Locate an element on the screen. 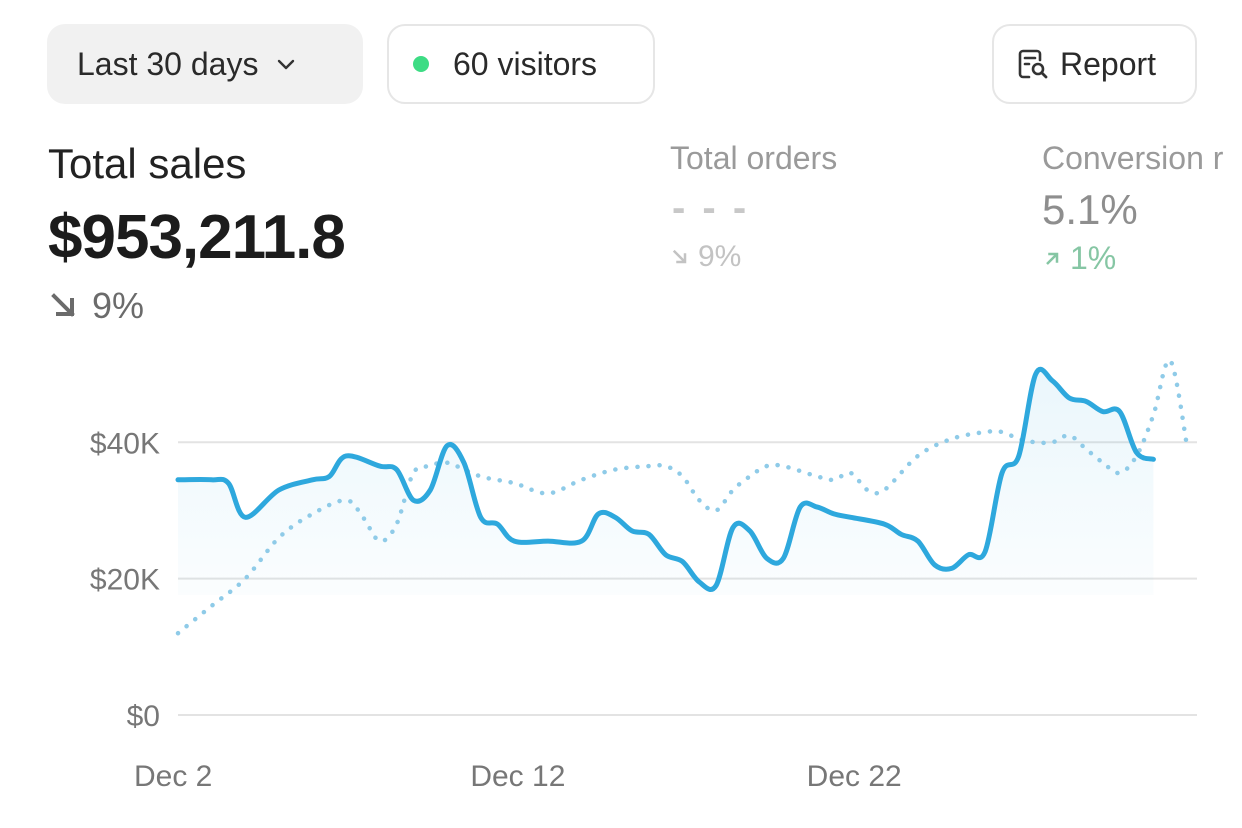 Image resolution: width=1242 pixels, height=828 pixels. metric-total-sales-value: $953,211.8 is located at coordinates (197, 237).